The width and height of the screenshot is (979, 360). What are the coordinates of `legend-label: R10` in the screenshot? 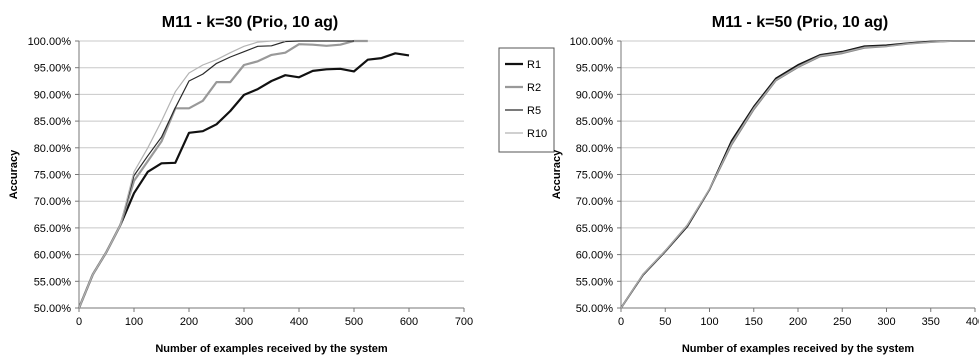 It's located at (537, 134).